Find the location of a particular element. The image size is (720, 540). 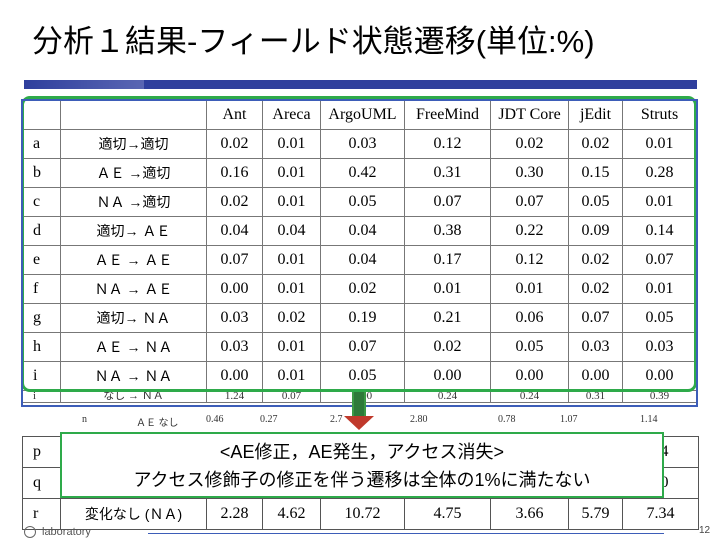

table-cell: 4.75 is located at coordinates (447, 514).